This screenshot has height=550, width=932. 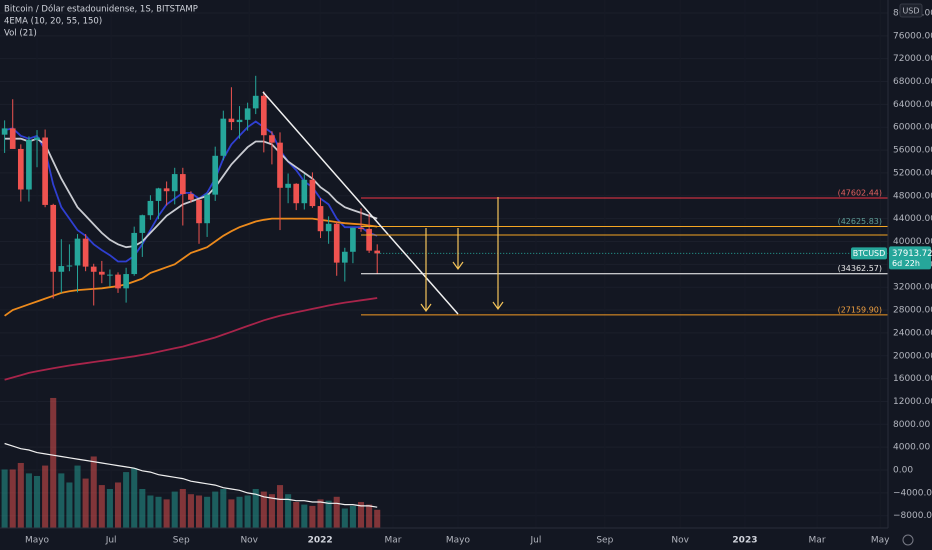 What do you see at coordinates (912, 151) in the screenshot?
I see `y-tick-label: 56000.00` at bounding box center [912, 151].